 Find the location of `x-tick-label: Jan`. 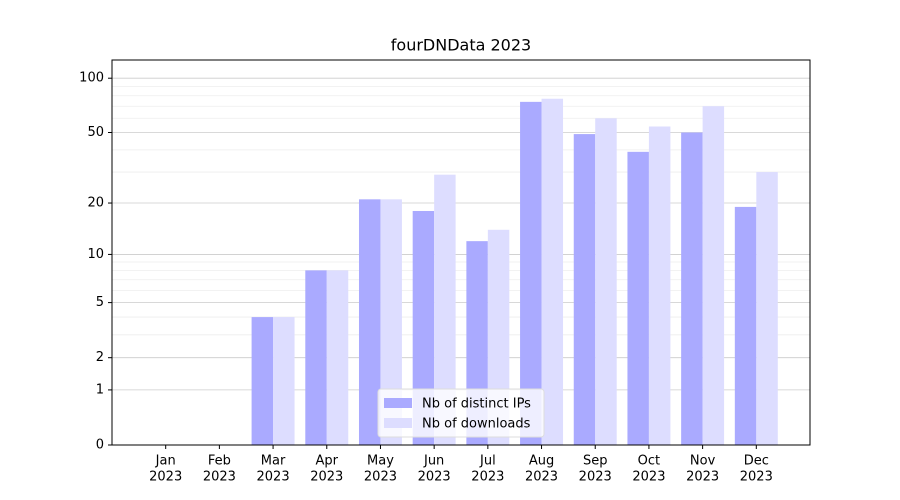

x-tick-label: Jan is located at coordinates (165, 461).